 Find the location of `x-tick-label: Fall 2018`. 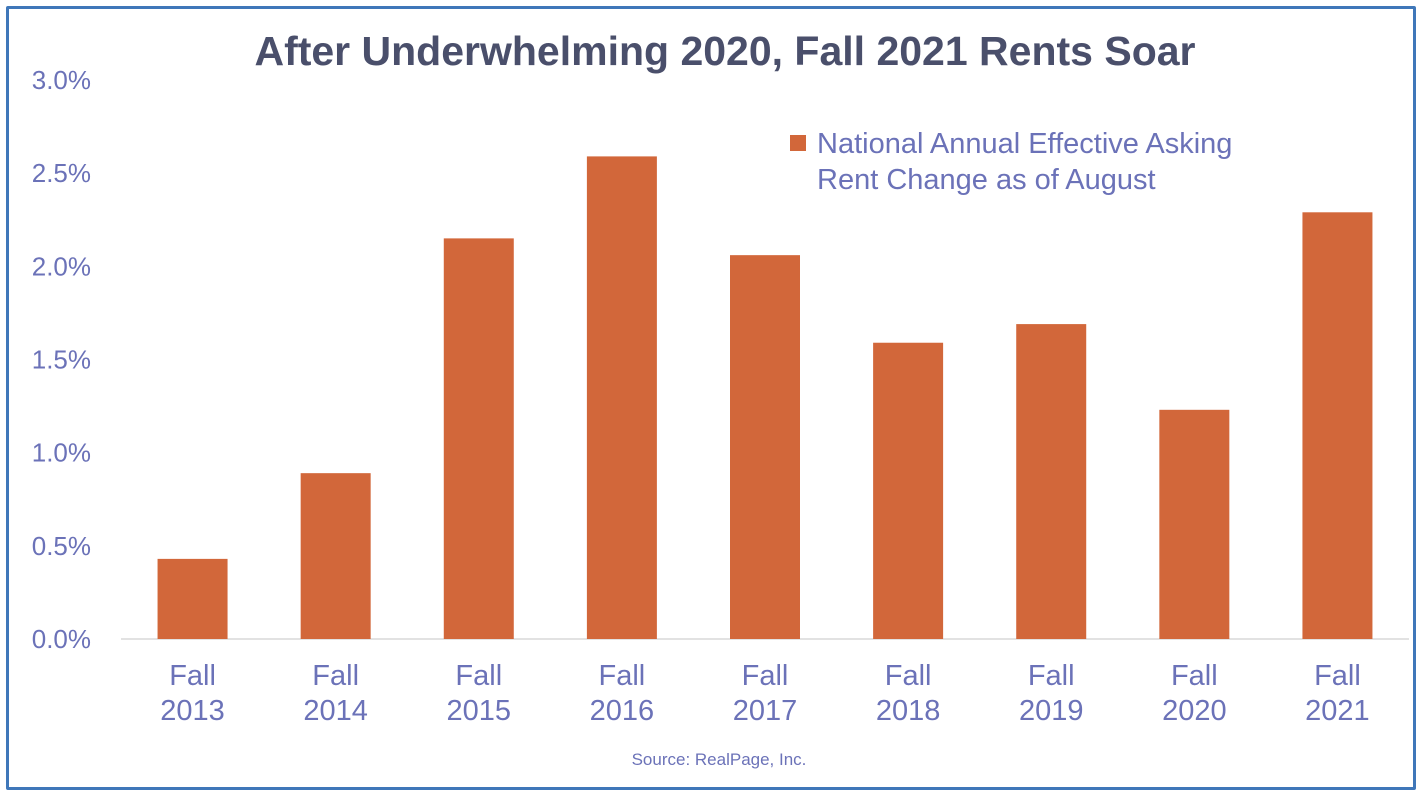

x-tick-label: Fall 2018 is located at coordinates (908, 693).